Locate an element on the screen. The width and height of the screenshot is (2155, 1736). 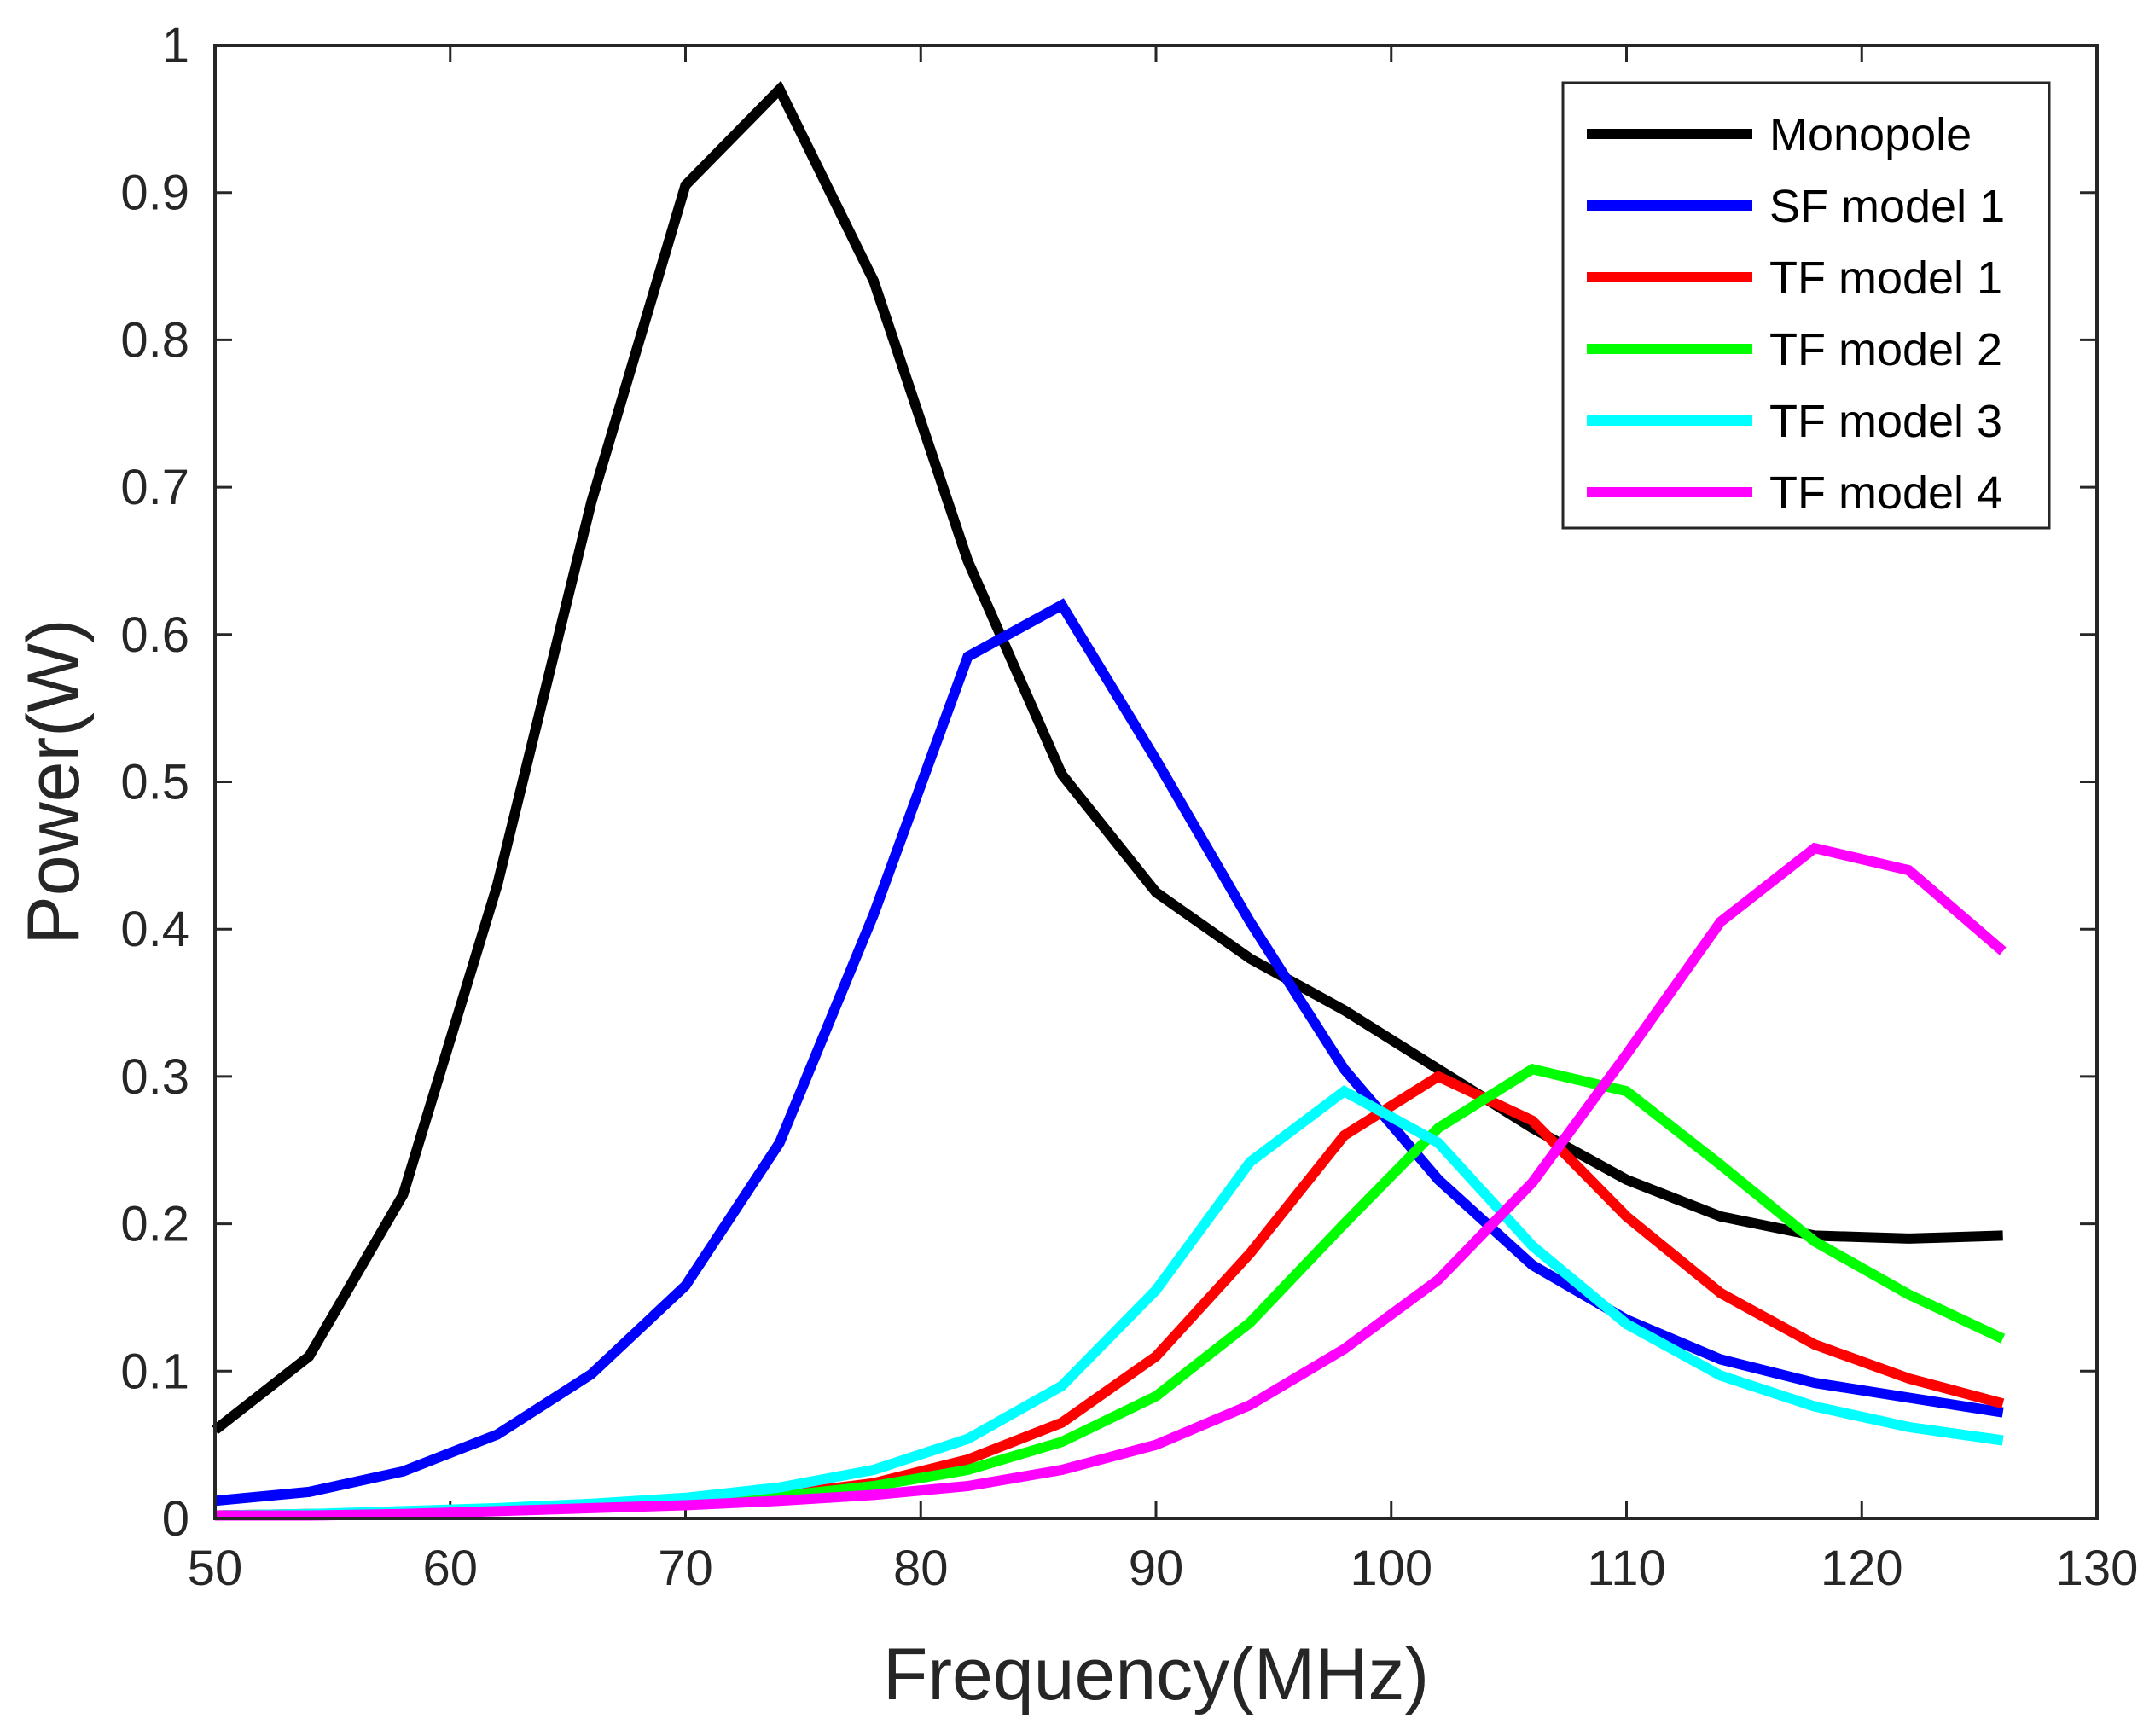
y-tick-label: 0 is located at coordinates (176, 1519).